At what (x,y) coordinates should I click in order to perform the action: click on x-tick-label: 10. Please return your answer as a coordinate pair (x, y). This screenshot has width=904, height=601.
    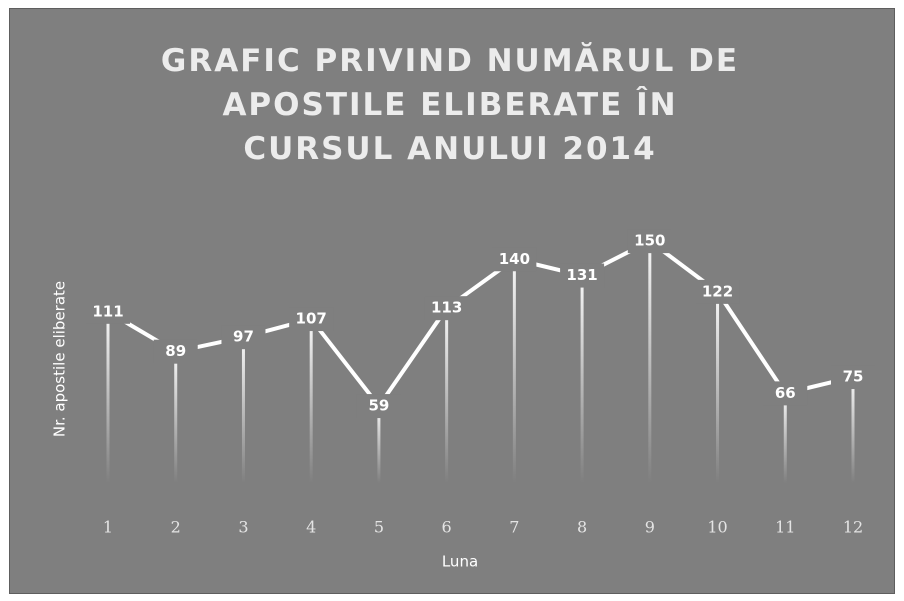
    Looking at the image, I should click on (717, 527).